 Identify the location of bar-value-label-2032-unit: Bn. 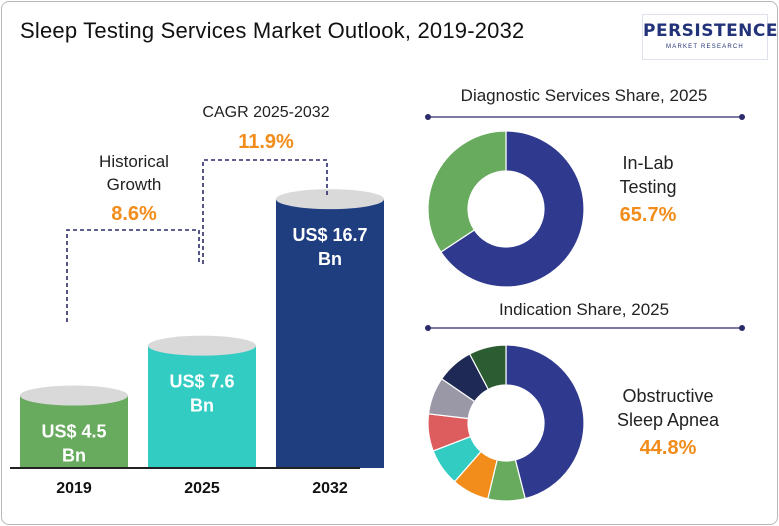
(330, 259).